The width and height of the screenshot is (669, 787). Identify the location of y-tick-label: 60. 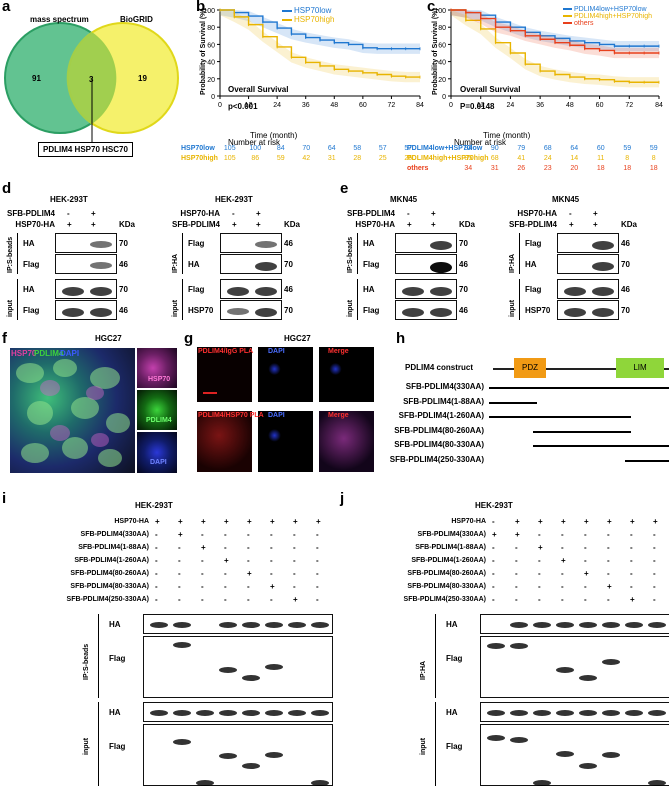
(211, 45).